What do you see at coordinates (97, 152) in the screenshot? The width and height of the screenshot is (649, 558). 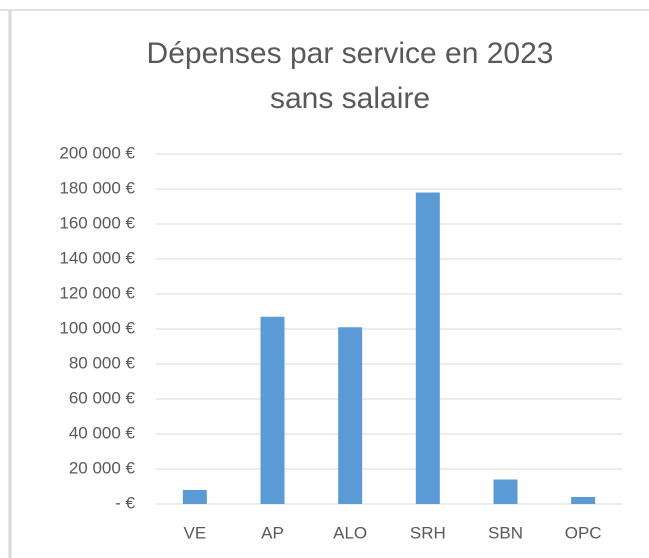 I see `y-tick-label: 200 000 €` at bounding box center [97, 152].